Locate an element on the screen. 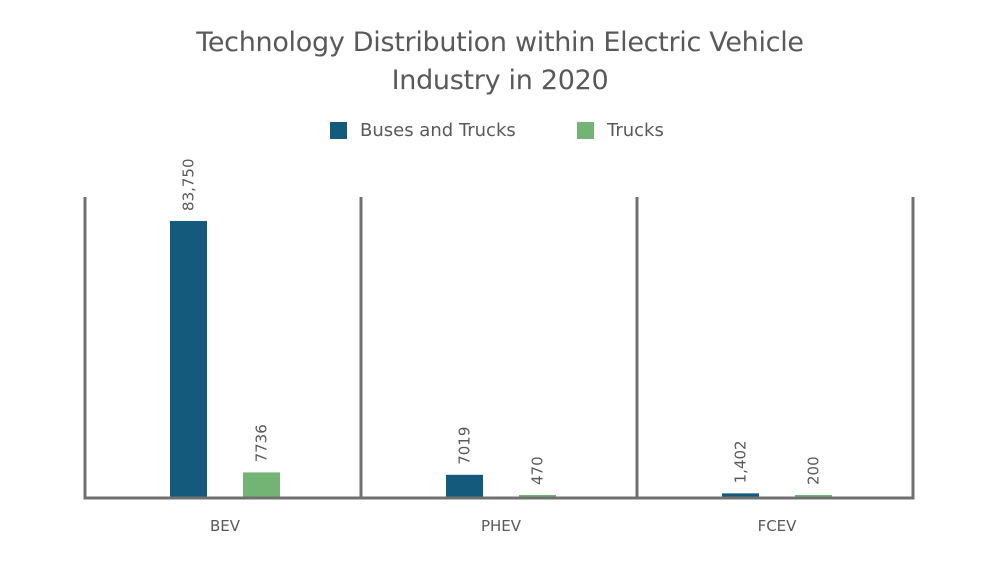 The image size is (1000, 568). legend: Buses and Trucks Trucks is located at coordinates (500, 135).